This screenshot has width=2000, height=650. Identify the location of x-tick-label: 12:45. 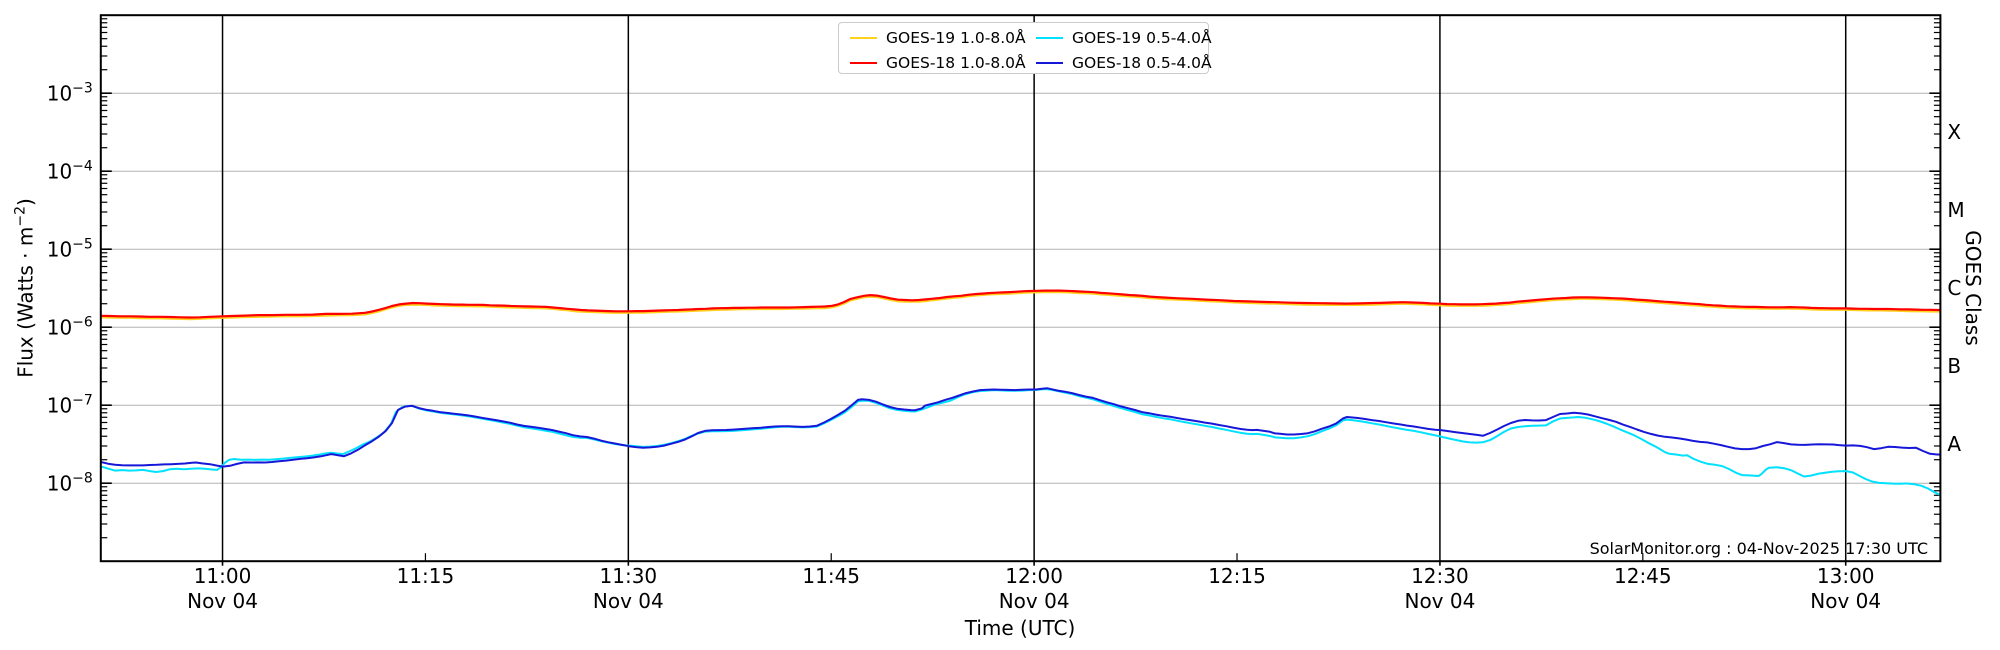
(1642, 576).